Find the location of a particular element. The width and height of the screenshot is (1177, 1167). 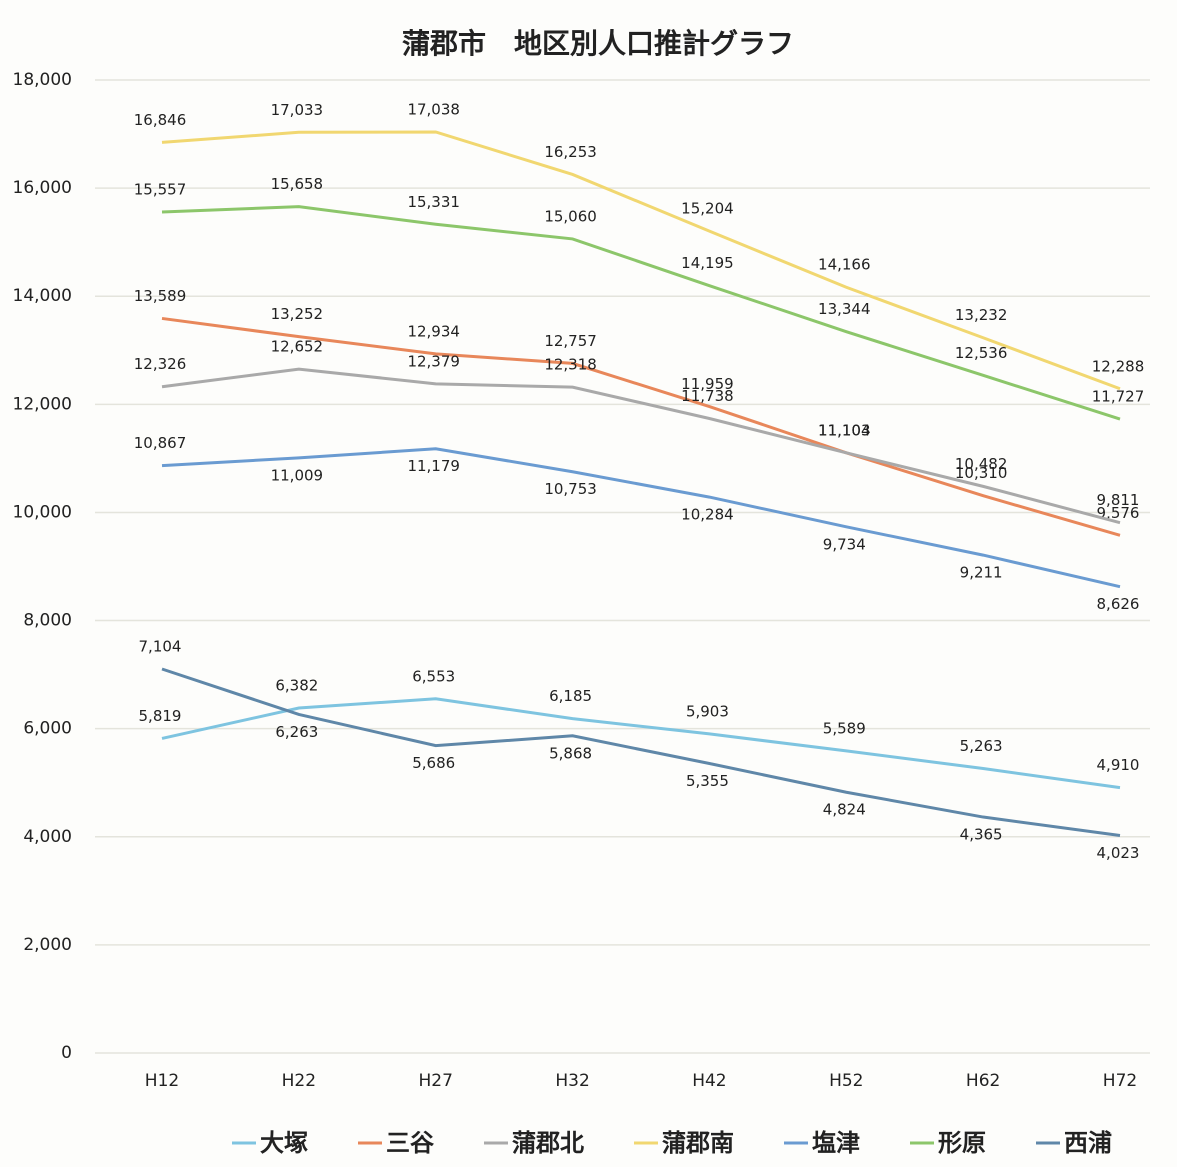

data-label: 14,166 is located at coordinates (844, 265).